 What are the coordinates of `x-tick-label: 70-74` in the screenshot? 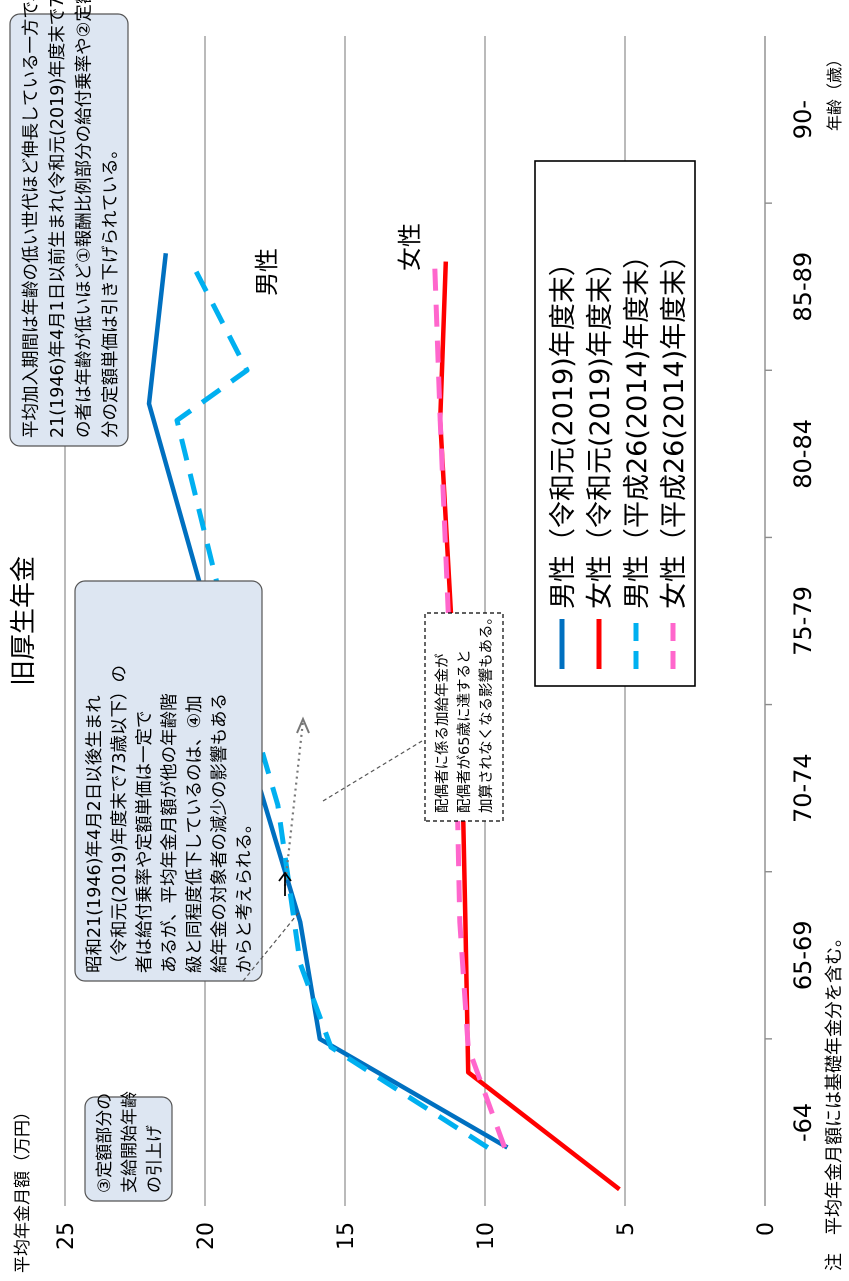 It's located at (803, 788).